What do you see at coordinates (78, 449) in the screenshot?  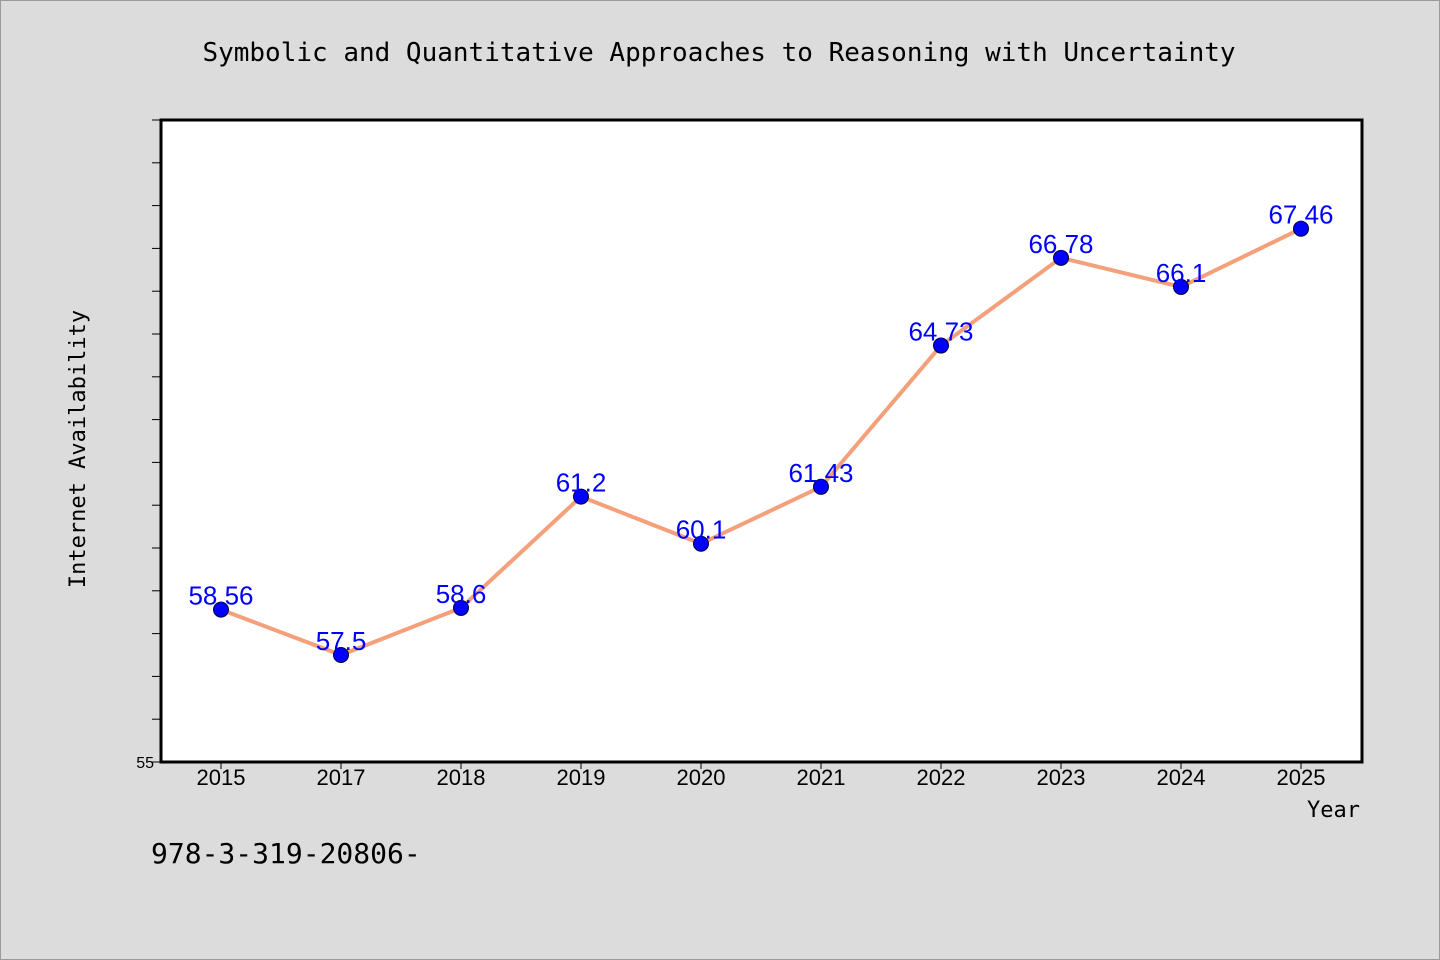 I see `y-axis-title: Internet Availability` at bounding box center [78, 449].